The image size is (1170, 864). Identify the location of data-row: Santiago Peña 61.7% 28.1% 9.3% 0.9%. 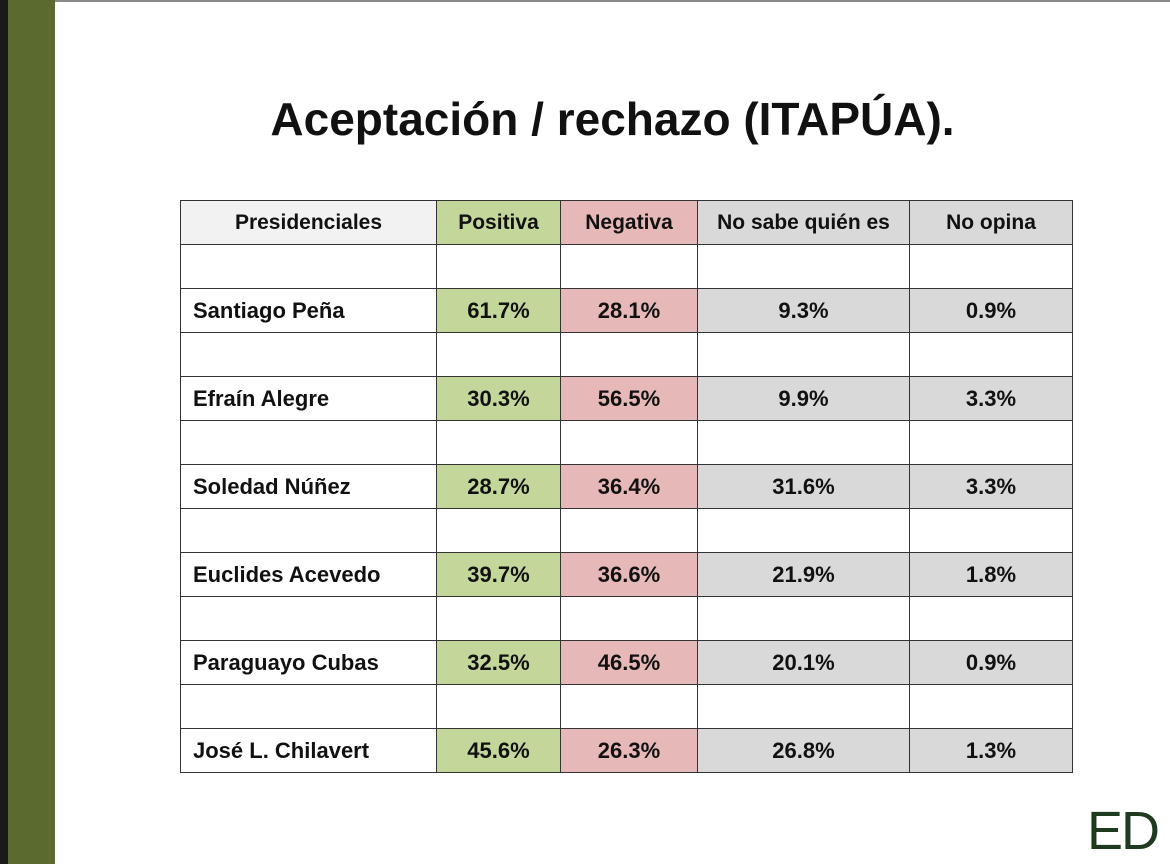
(626, 310).